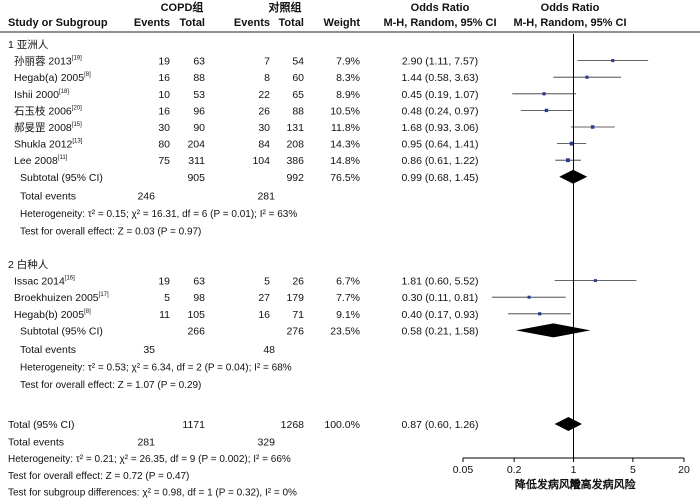 The height and width of the screenshot is (504, 700). I want to click on study-ref: [19], so click(77, 59).